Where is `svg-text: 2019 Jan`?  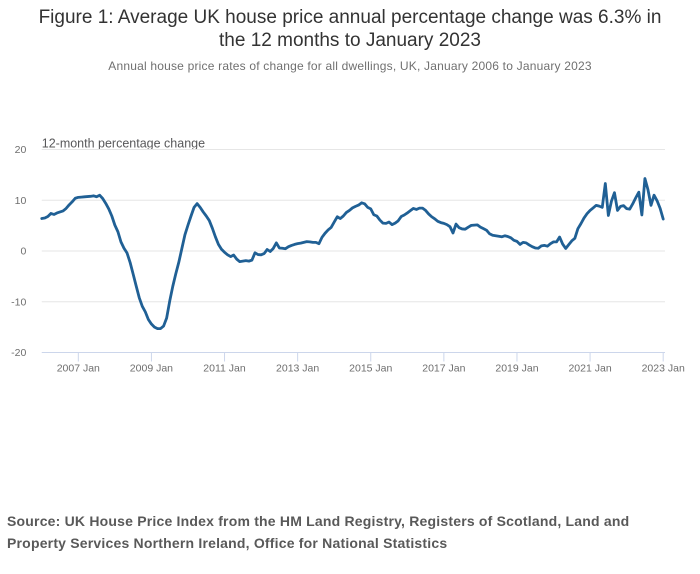
svg-text: 2019 Jan is located at coordinates (516, 369).